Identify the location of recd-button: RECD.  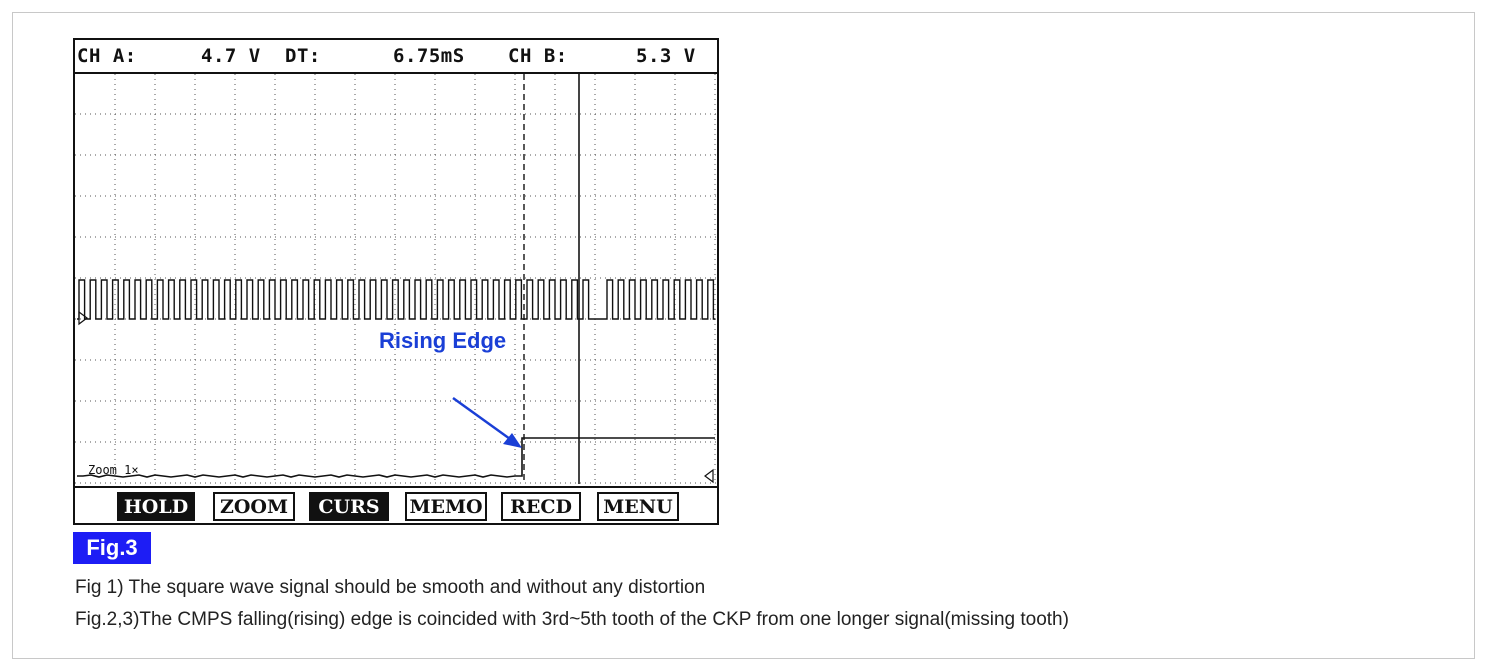
(541, 506).